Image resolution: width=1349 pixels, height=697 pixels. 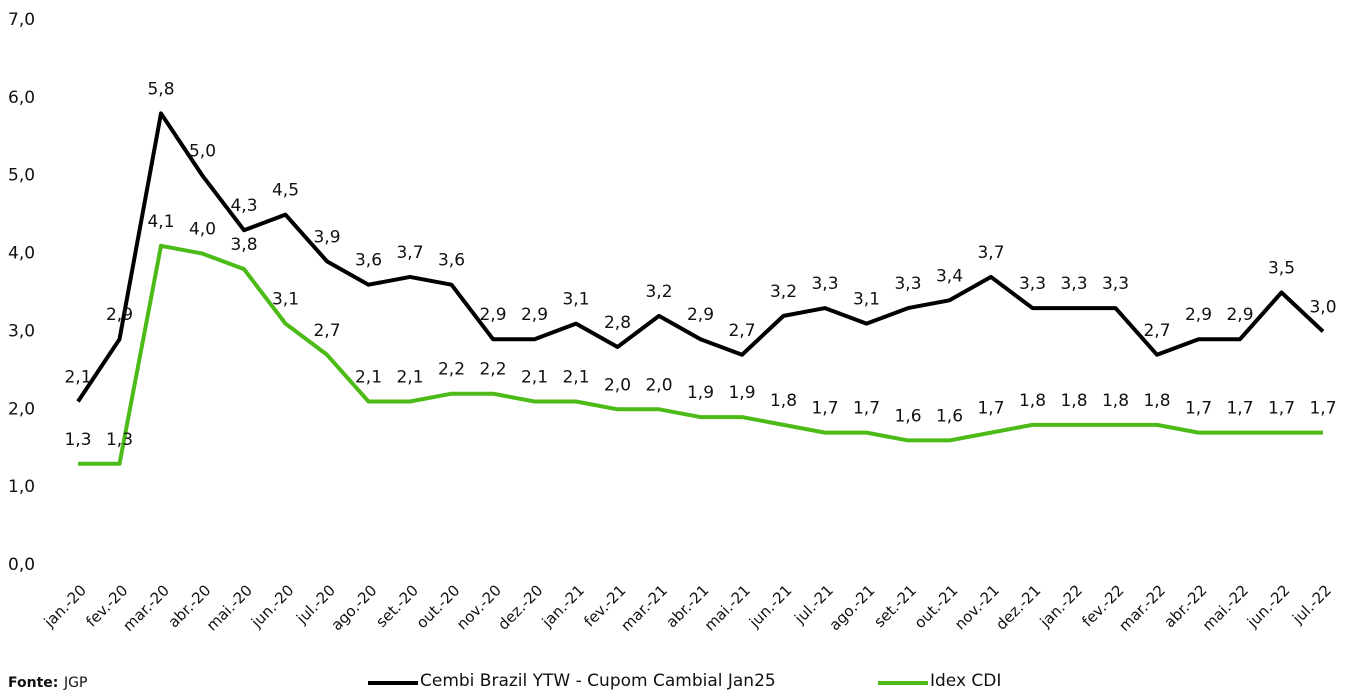 What do you see at coordinates (563, 606) in the screenshot?
I see `x-tick-label: jan.-21` at bounding box center [563, 606].